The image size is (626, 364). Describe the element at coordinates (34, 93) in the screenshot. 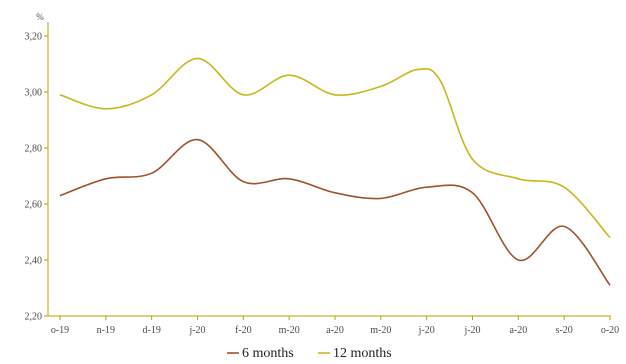

I see `y-tick-label: 3,00` at that location.